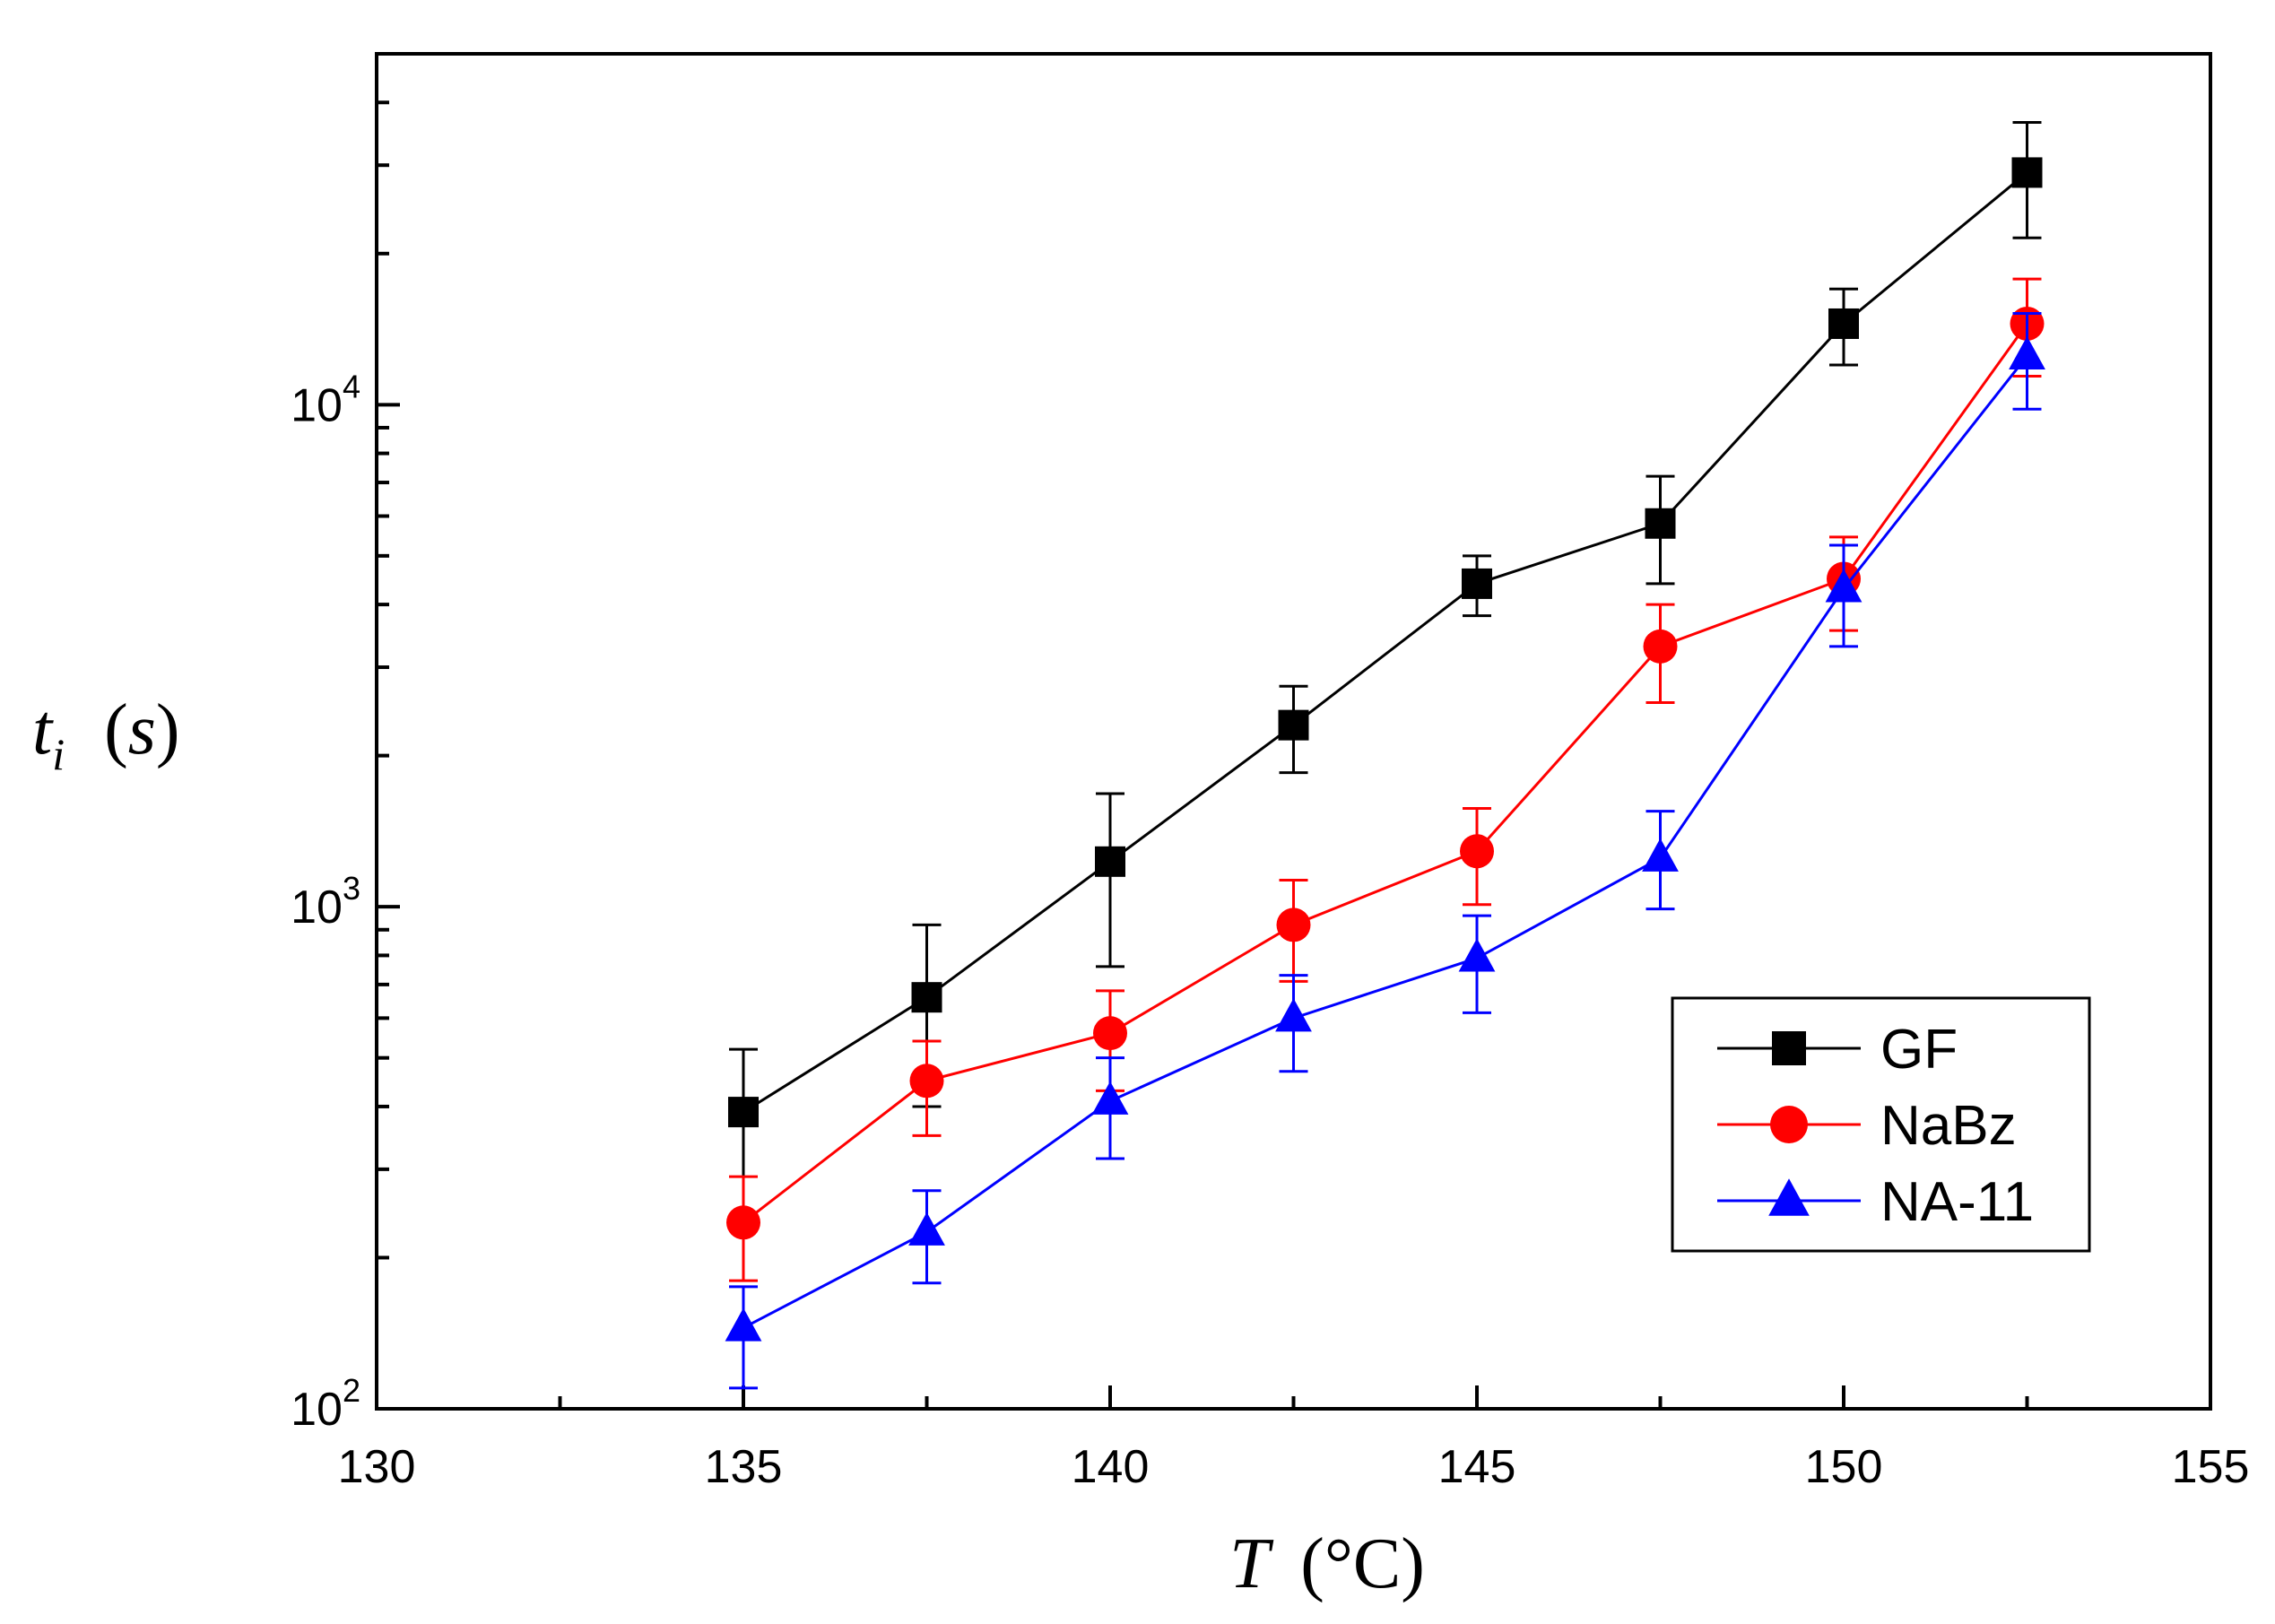  Describe the element at coordinates (2211, 1467) in the screenshot. I see `x-tick-label: 155` at that location.